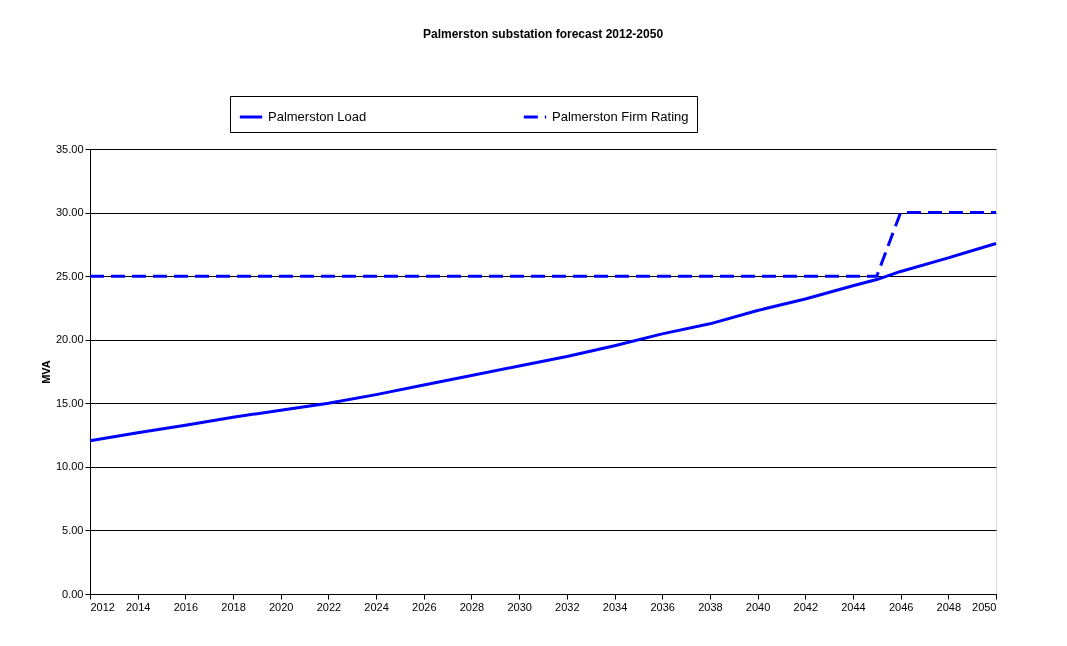  What do you see at coordinates (519, 606) in the screenshot?
I see `x-tick-label: 2030` at bounding box center [519, 606].